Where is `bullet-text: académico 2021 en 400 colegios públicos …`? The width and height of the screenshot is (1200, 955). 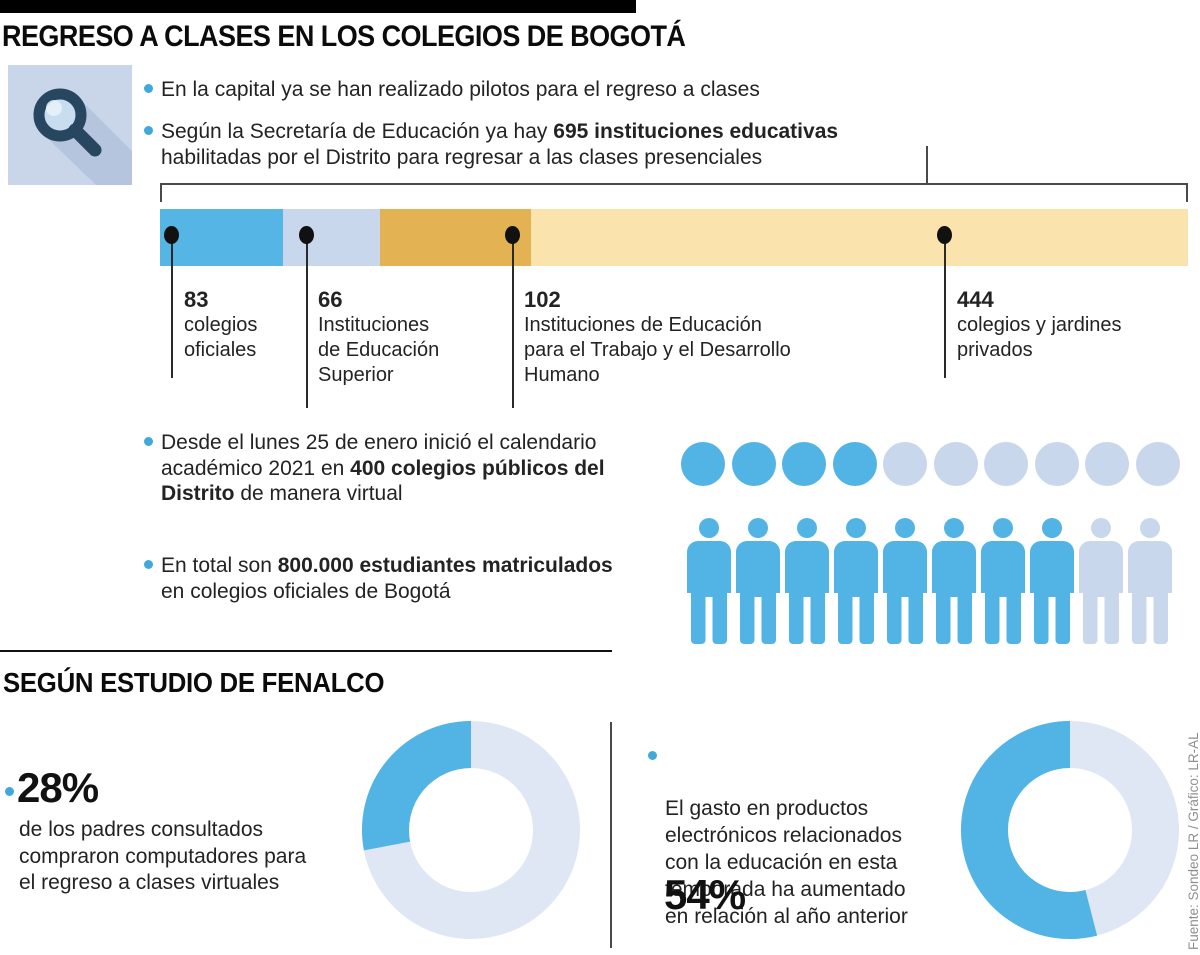 bullet-text: académico 2021 en 400 colegios públicos … is located at coordinates (426, 469).